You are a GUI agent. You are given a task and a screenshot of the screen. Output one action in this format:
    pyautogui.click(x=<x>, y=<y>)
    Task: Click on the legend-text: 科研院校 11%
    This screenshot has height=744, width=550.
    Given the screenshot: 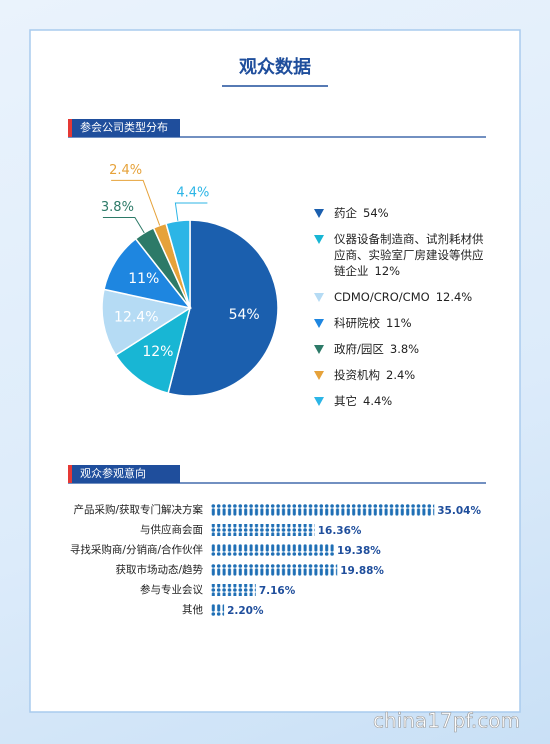 What is the action you would take?
    pyautogui.click(x=373, y=323)
    